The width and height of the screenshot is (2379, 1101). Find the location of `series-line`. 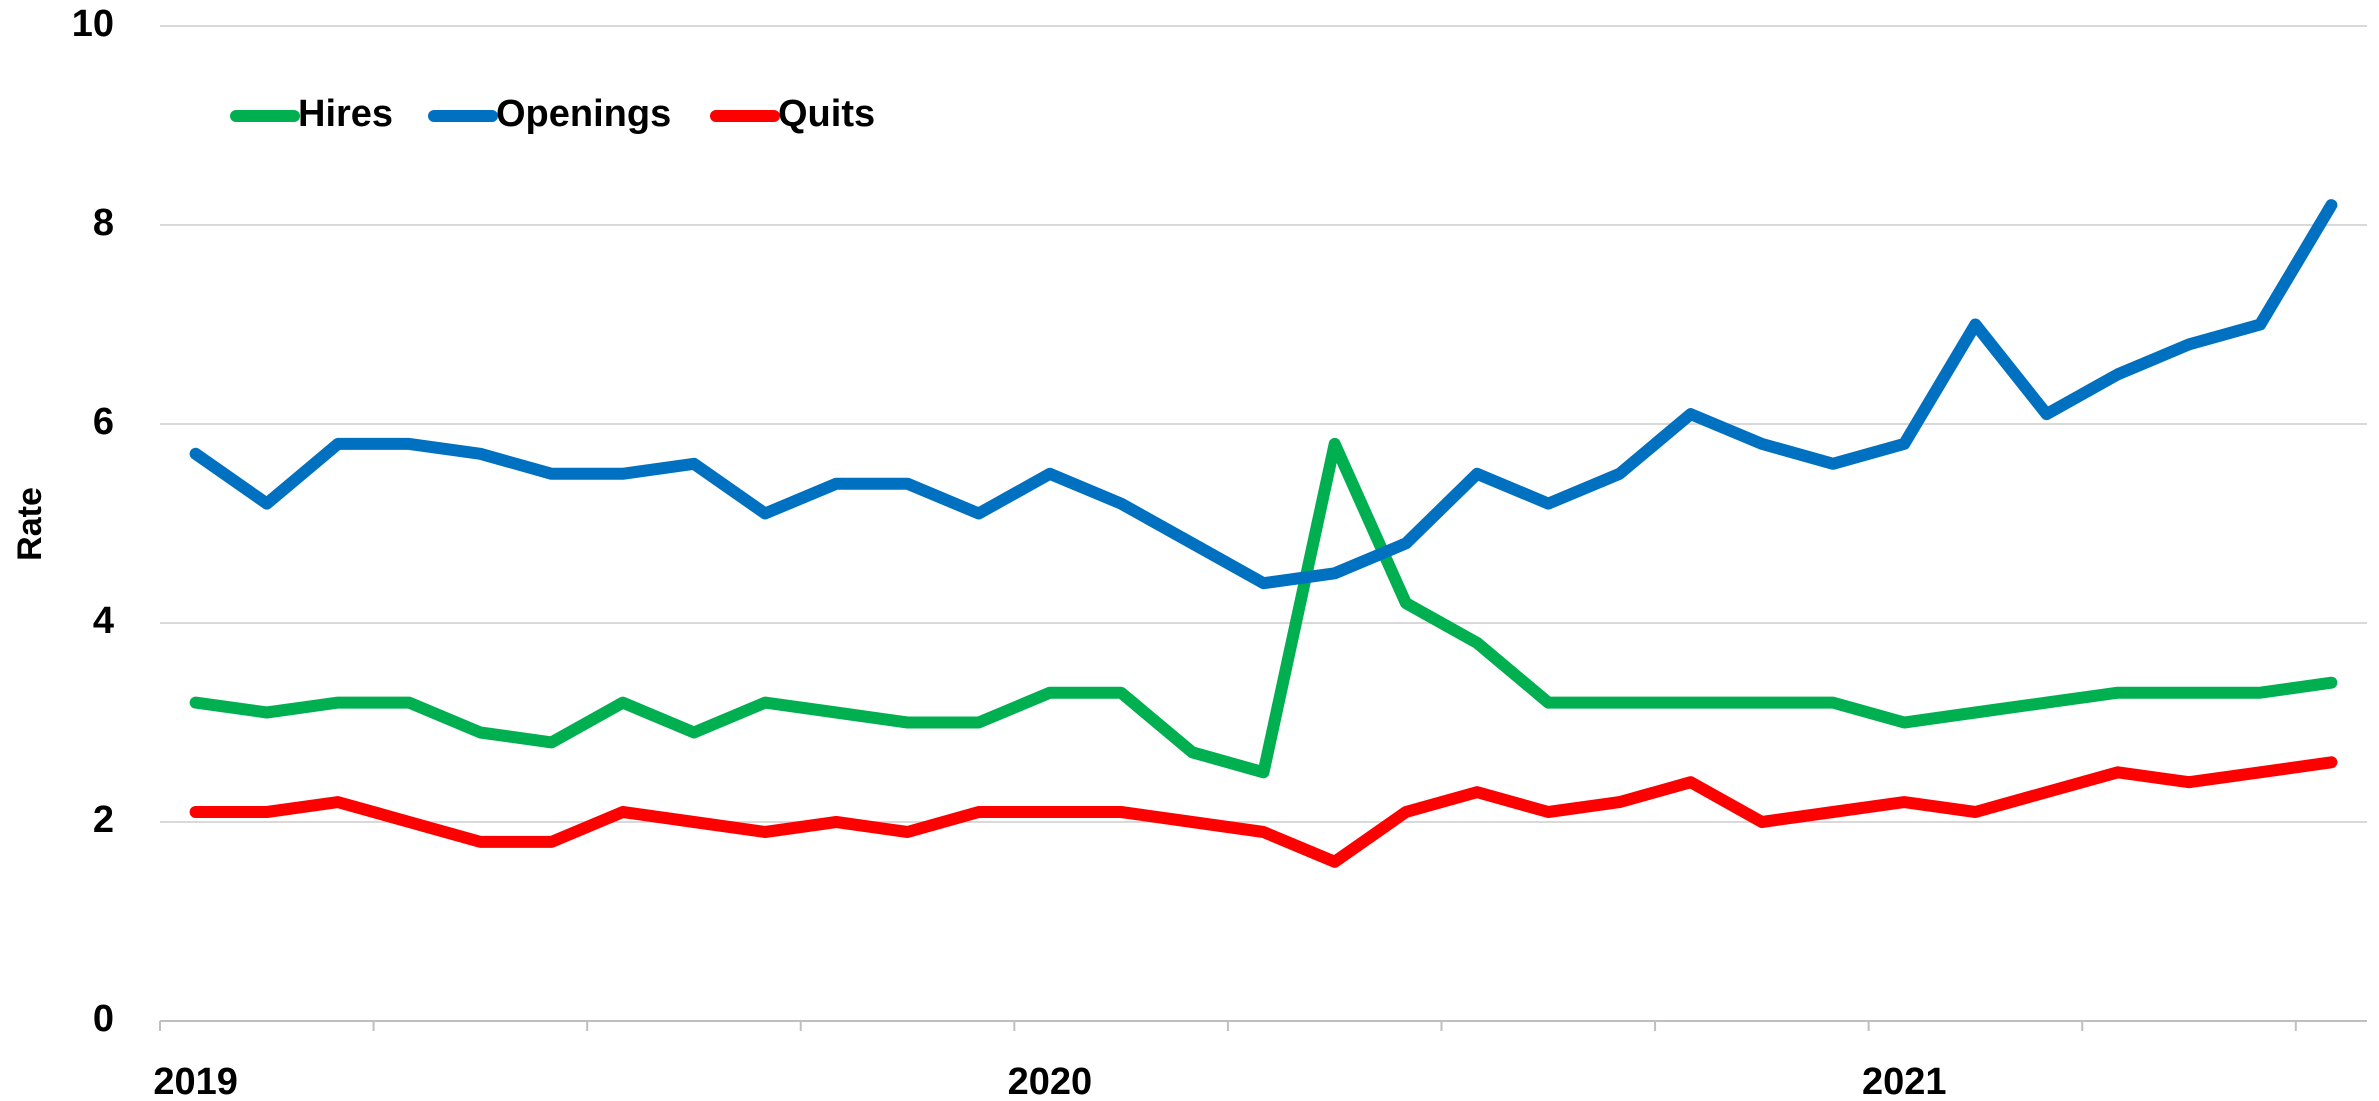

series-line is located at coordinates (1263, 812).